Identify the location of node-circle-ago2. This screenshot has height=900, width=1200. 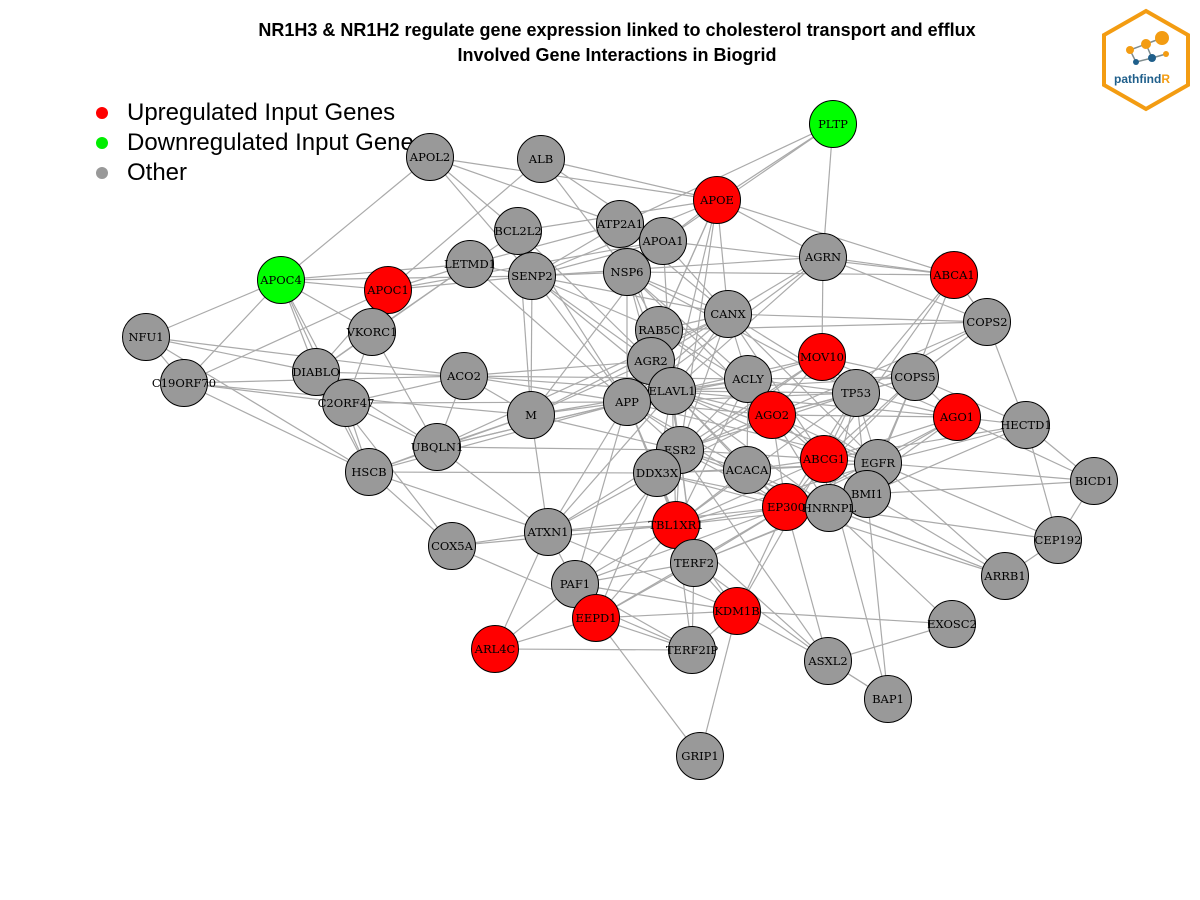
(772, 415).